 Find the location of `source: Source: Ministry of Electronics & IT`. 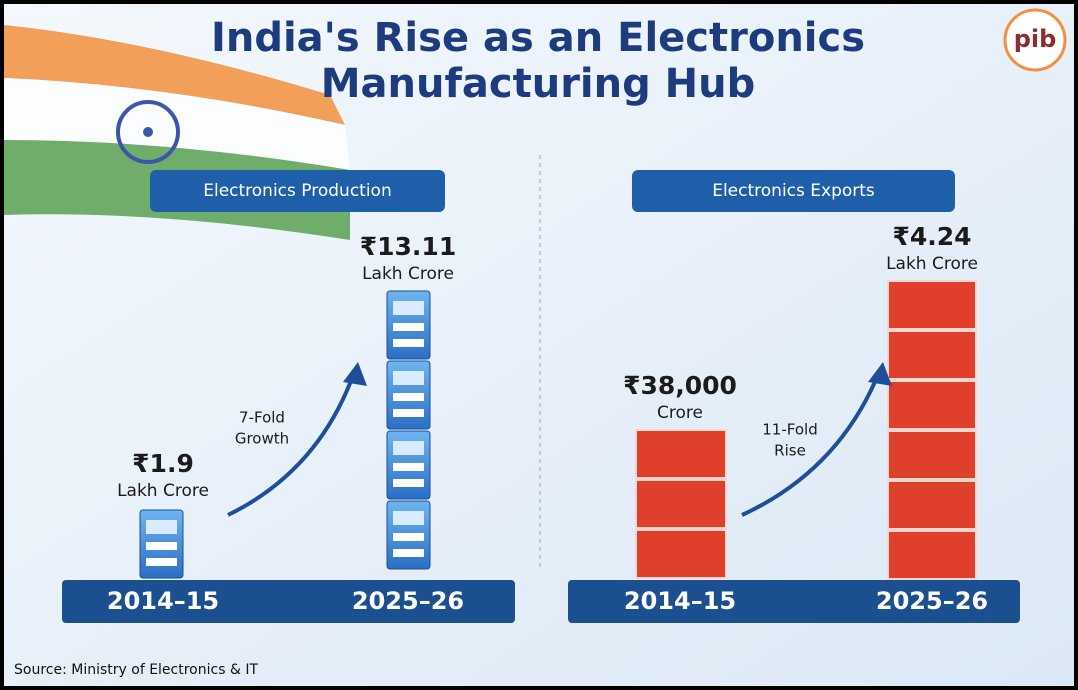

source: Source: Ministry of Electronics & IT is located at coordinates (136, 670).